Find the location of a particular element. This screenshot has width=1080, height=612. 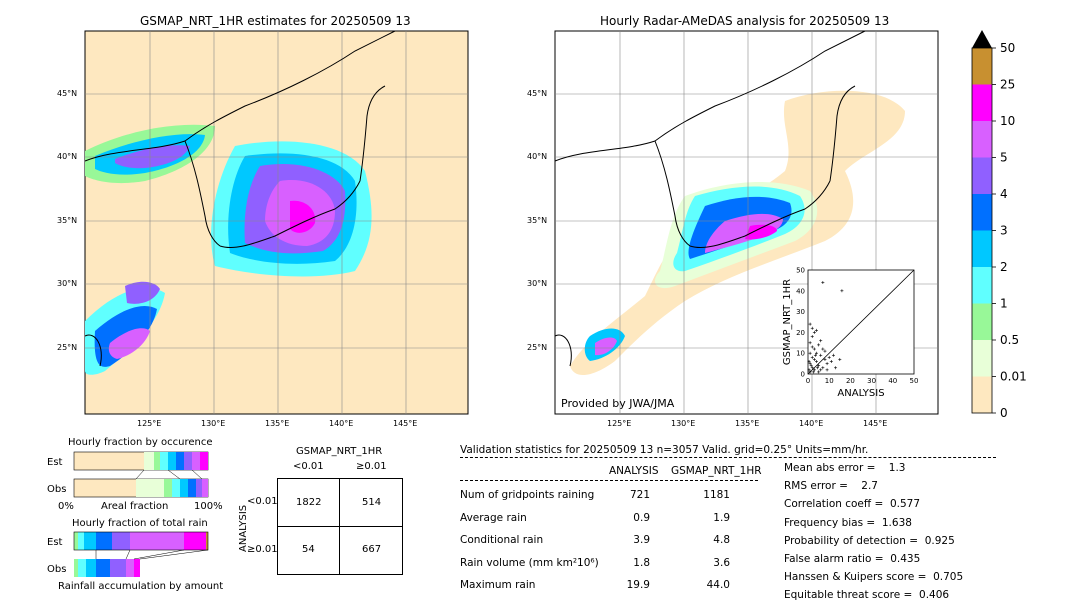

colorbar-tick: 1 is located at coordinates (1004, 304).